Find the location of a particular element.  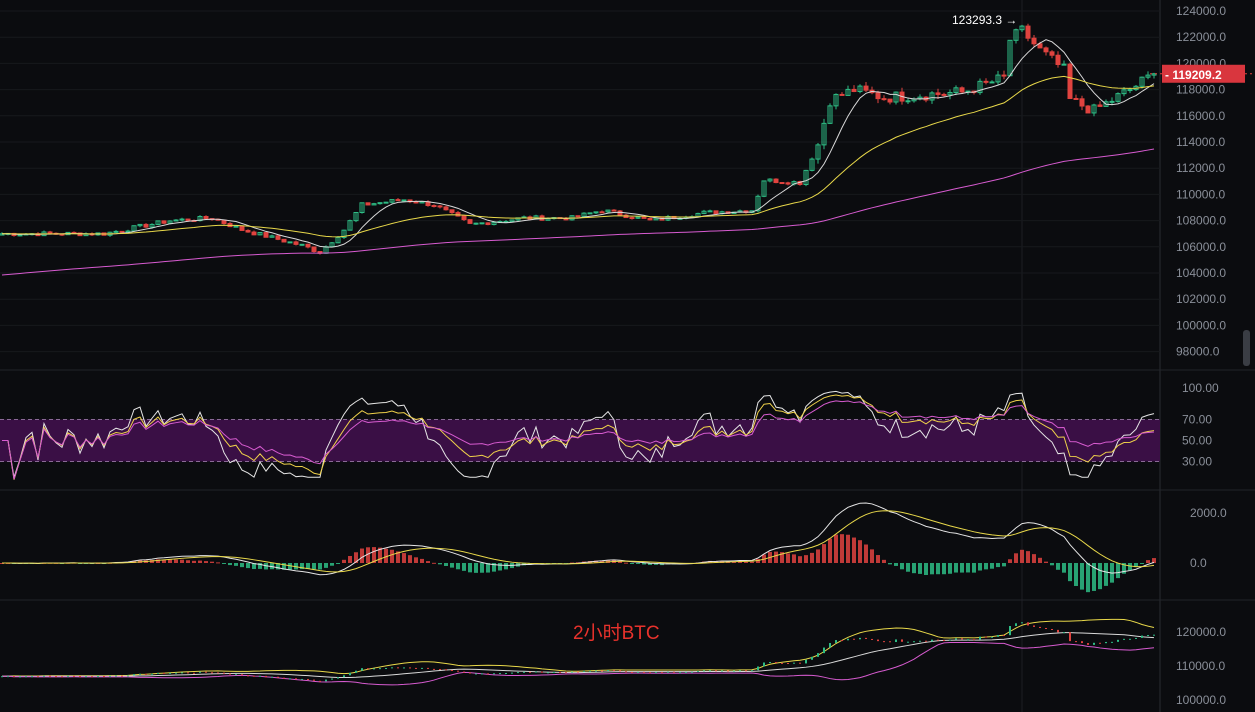

middle-band-line is located at coordinates (578, 655).